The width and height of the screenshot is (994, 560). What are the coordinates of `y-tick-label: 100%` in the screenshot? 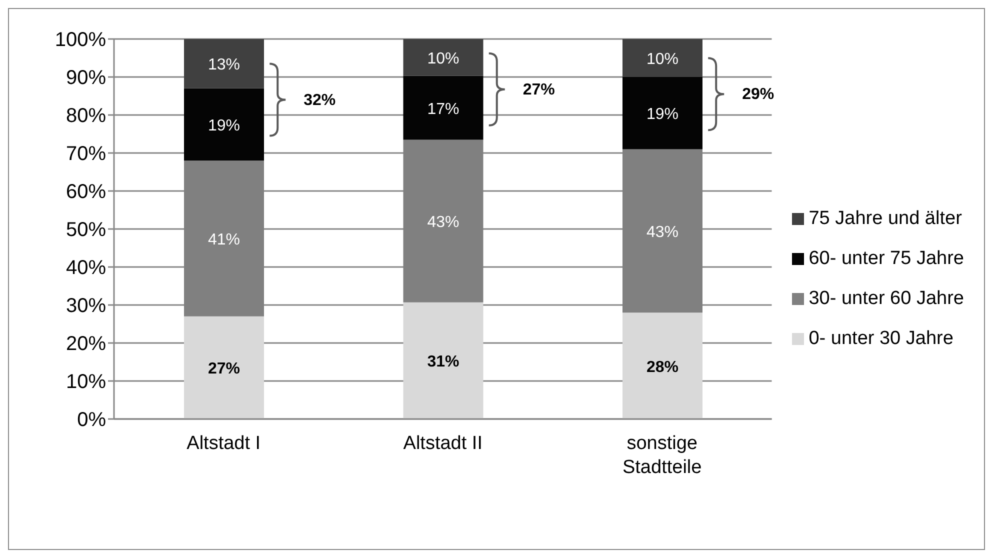 It's located at (80, 40).